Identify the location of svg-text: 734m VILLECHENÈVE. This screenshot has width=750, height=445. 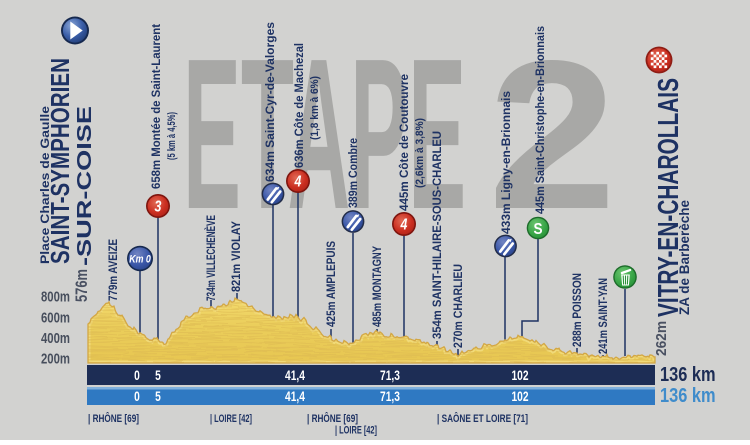
(210, 258).